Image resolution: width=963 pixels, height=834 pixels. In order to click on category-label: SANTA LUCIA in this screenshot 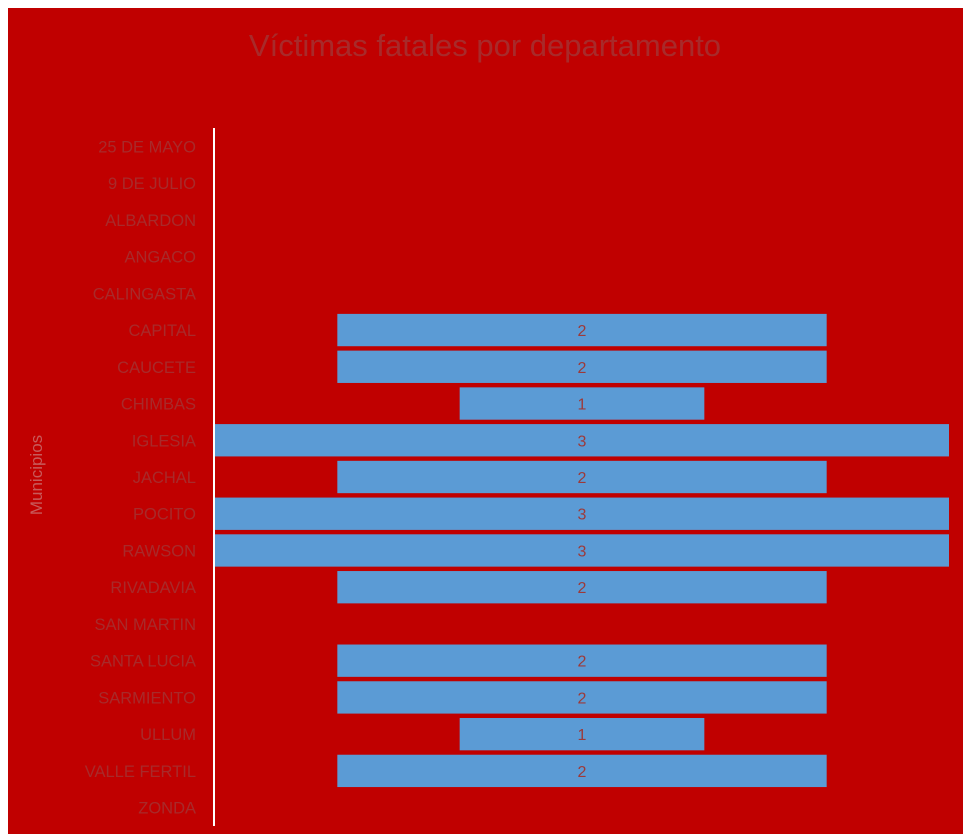, I will do `click(143, 662)`.